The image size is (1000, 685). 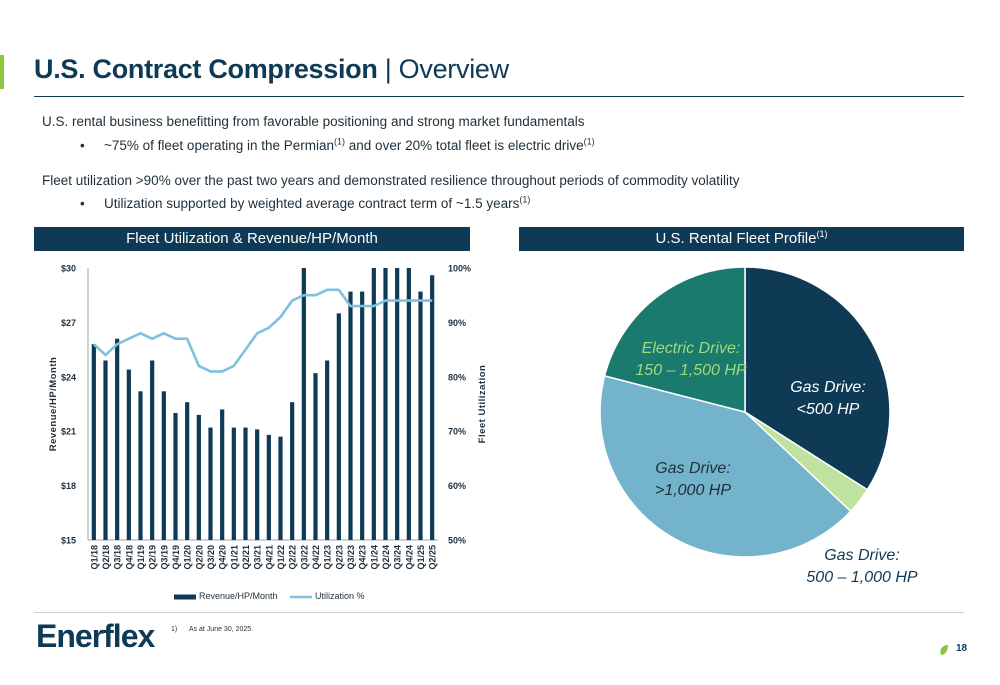 What do you see at coordinates (262, 330) in the screenshot?
I see `utilization-line` at bounding box center [262, 330].